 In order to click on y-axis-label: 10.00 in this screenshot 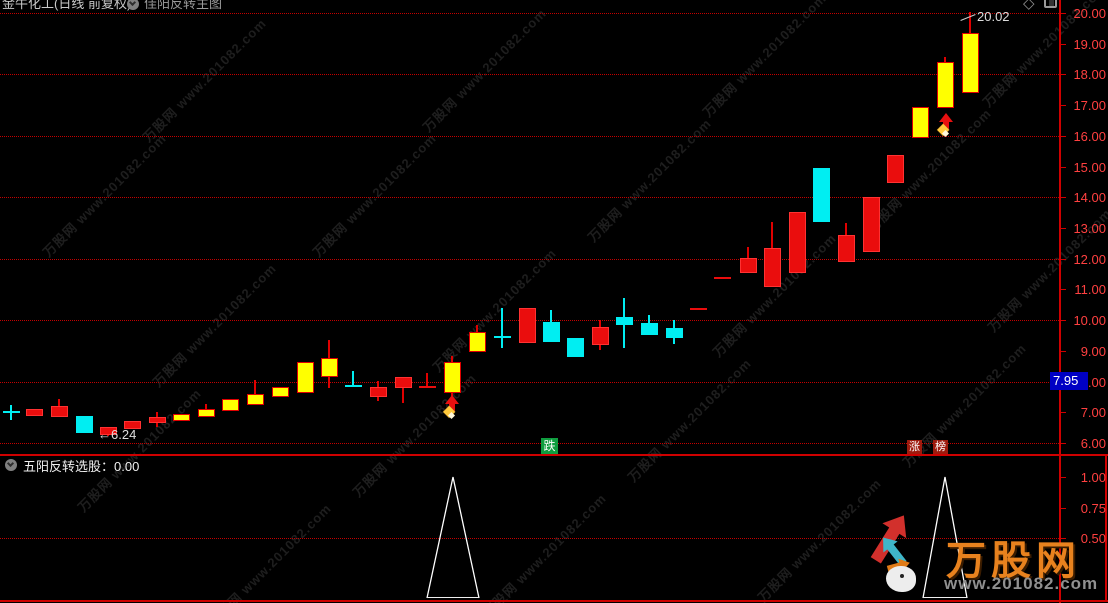, I will do `click(1089, 321)`.